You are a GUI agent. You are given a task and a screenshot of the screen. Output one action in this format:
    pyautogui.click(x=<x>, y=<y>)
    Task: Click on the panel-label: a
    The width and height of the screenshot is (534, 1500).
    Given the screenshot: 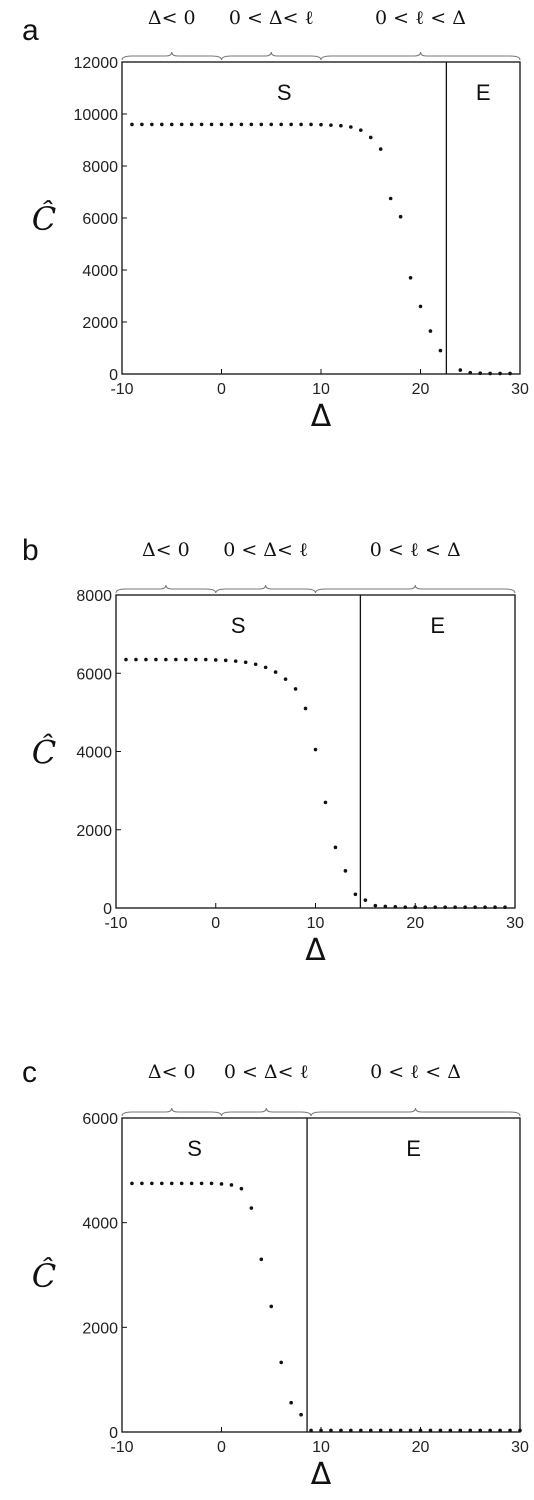 What is the action you would take?
    pyautogui.click(x=30, y=30)
    